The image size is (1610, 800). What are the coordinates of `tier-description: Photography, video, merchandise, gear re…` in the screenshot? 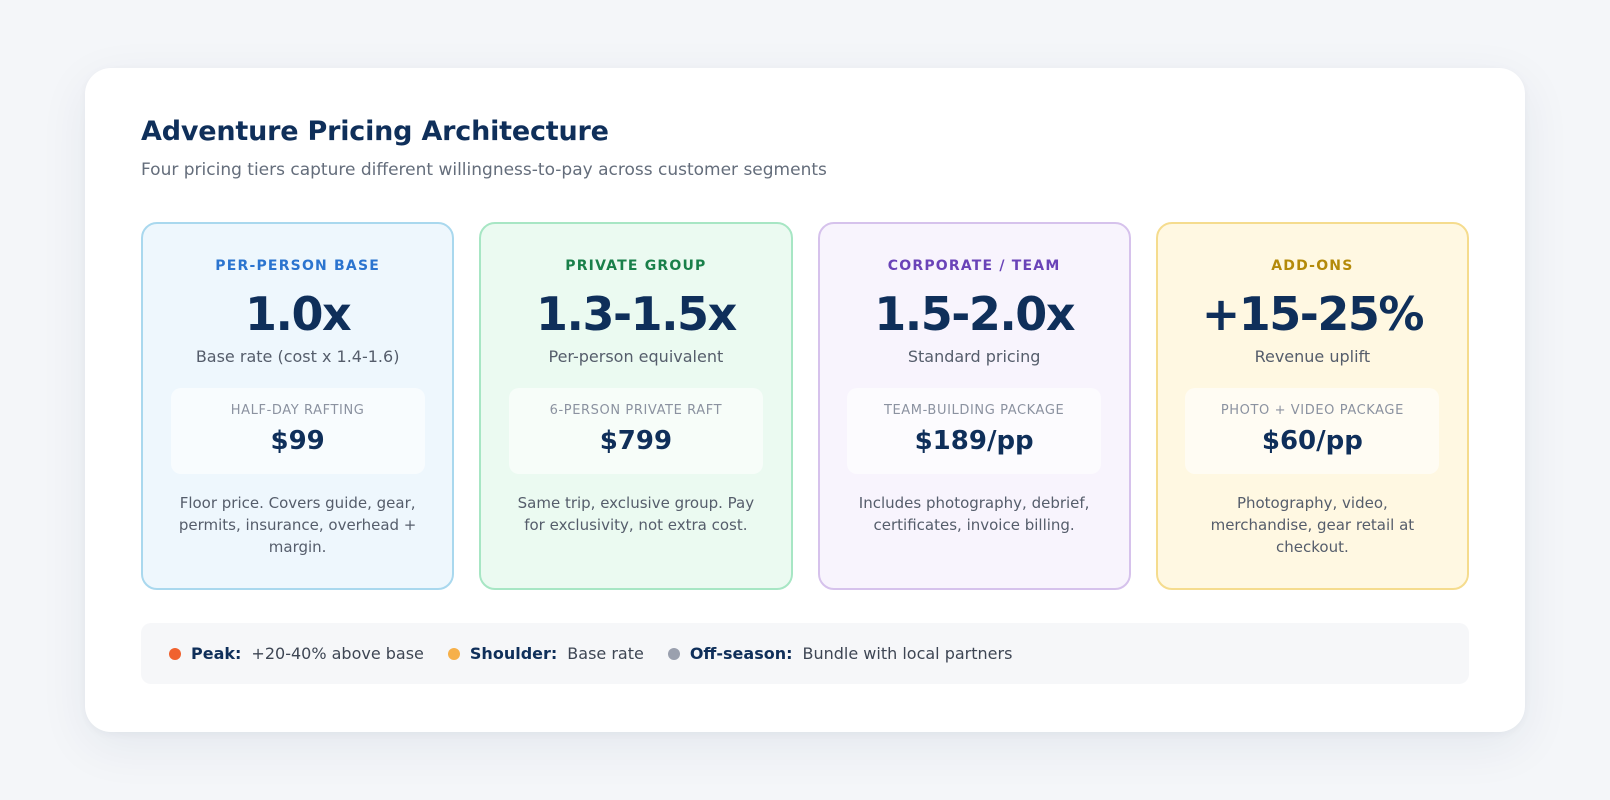 It's located at (1312, 525).